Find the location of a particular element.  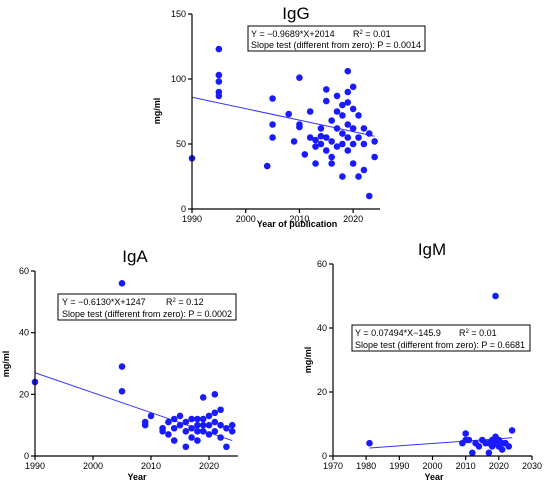

y-tick-label: 40 is located at coordinates (322, 328).